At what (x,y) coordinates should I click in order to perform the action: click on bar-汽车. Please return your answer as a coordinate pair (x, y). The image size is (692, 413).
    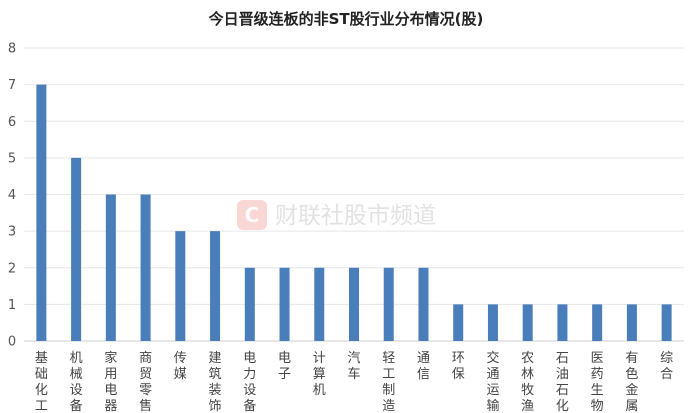
    Looking at the image, I should click on (354, 304).